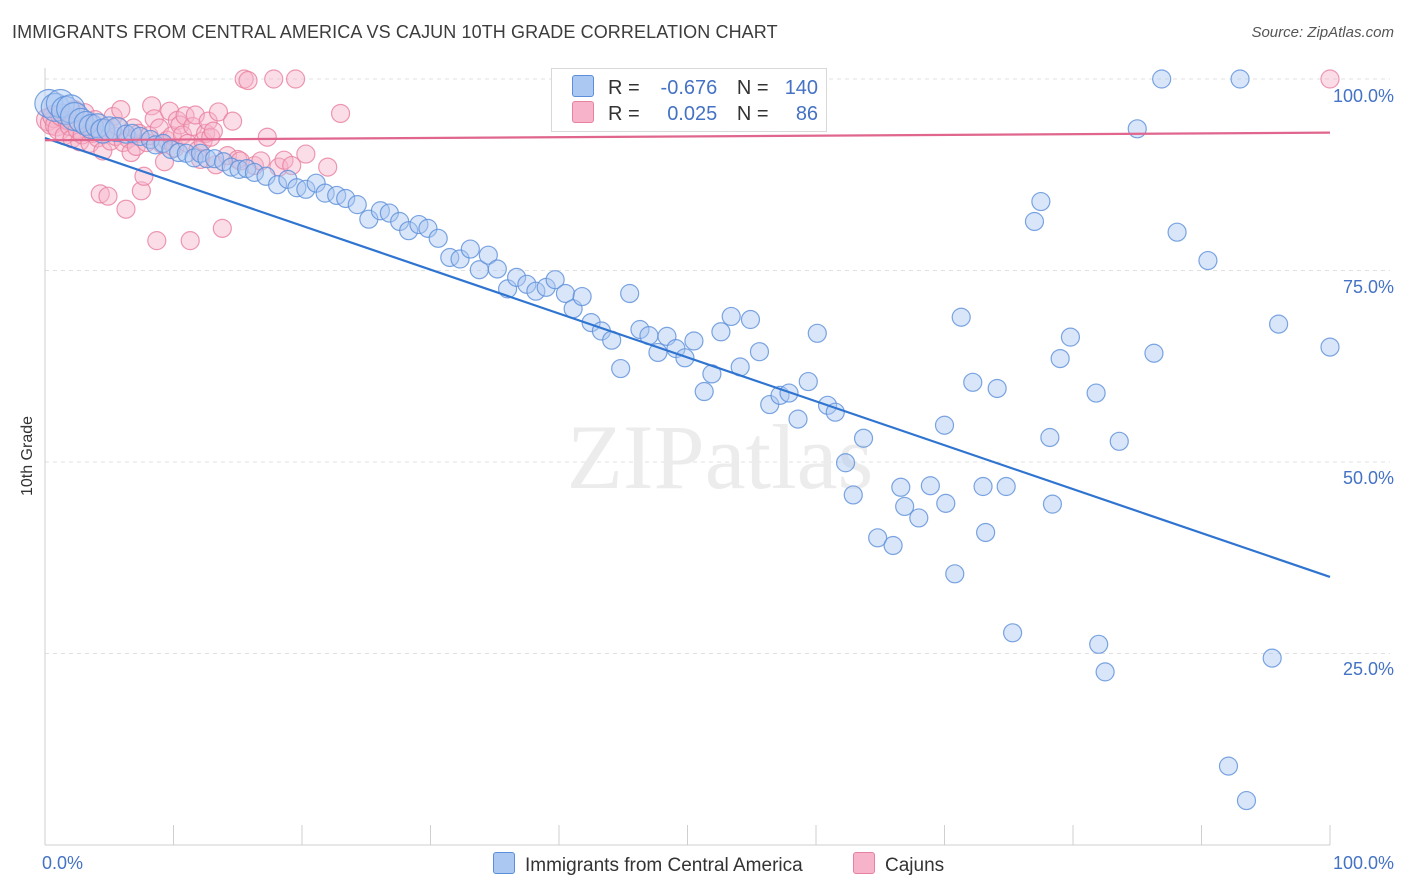 This screenshot has height=892, width=1406. I want to click on legend-label: Immigrants from Central America, so click(664, 865).